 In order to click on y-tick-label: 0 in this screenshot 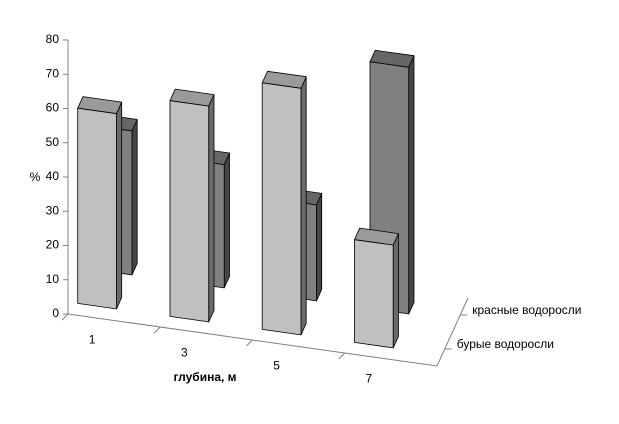, I will do `click(55, 313)`.